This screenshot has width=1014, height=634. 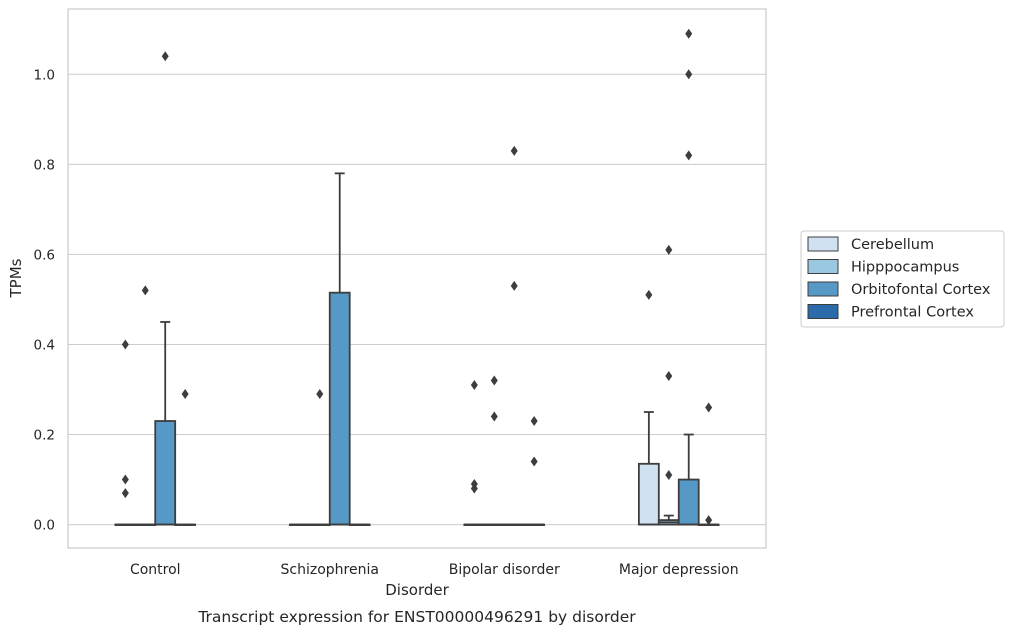 I want to click on y-tick-label: 0.8, so click(x=44, y=165).